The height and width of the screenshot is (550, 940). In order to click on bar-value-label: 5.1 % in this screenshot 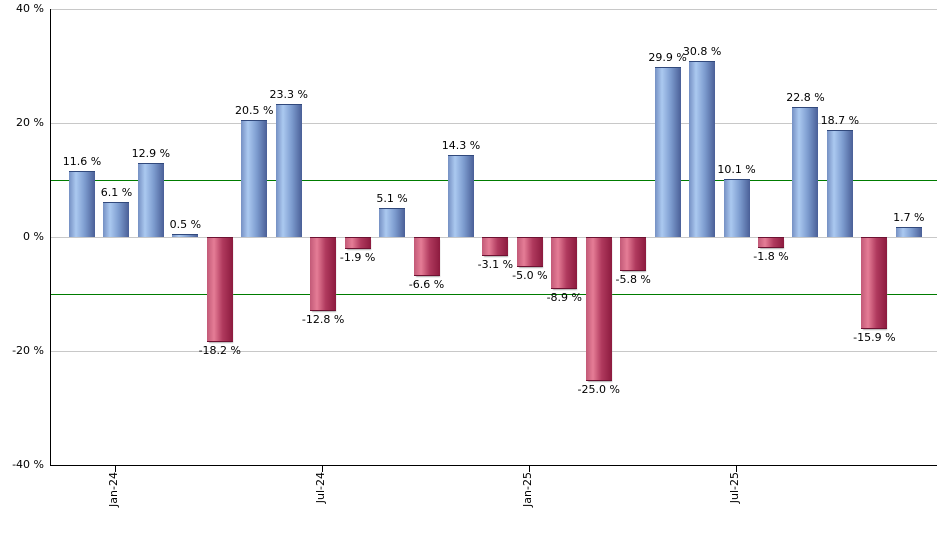, I will do `click(392, 198)`.